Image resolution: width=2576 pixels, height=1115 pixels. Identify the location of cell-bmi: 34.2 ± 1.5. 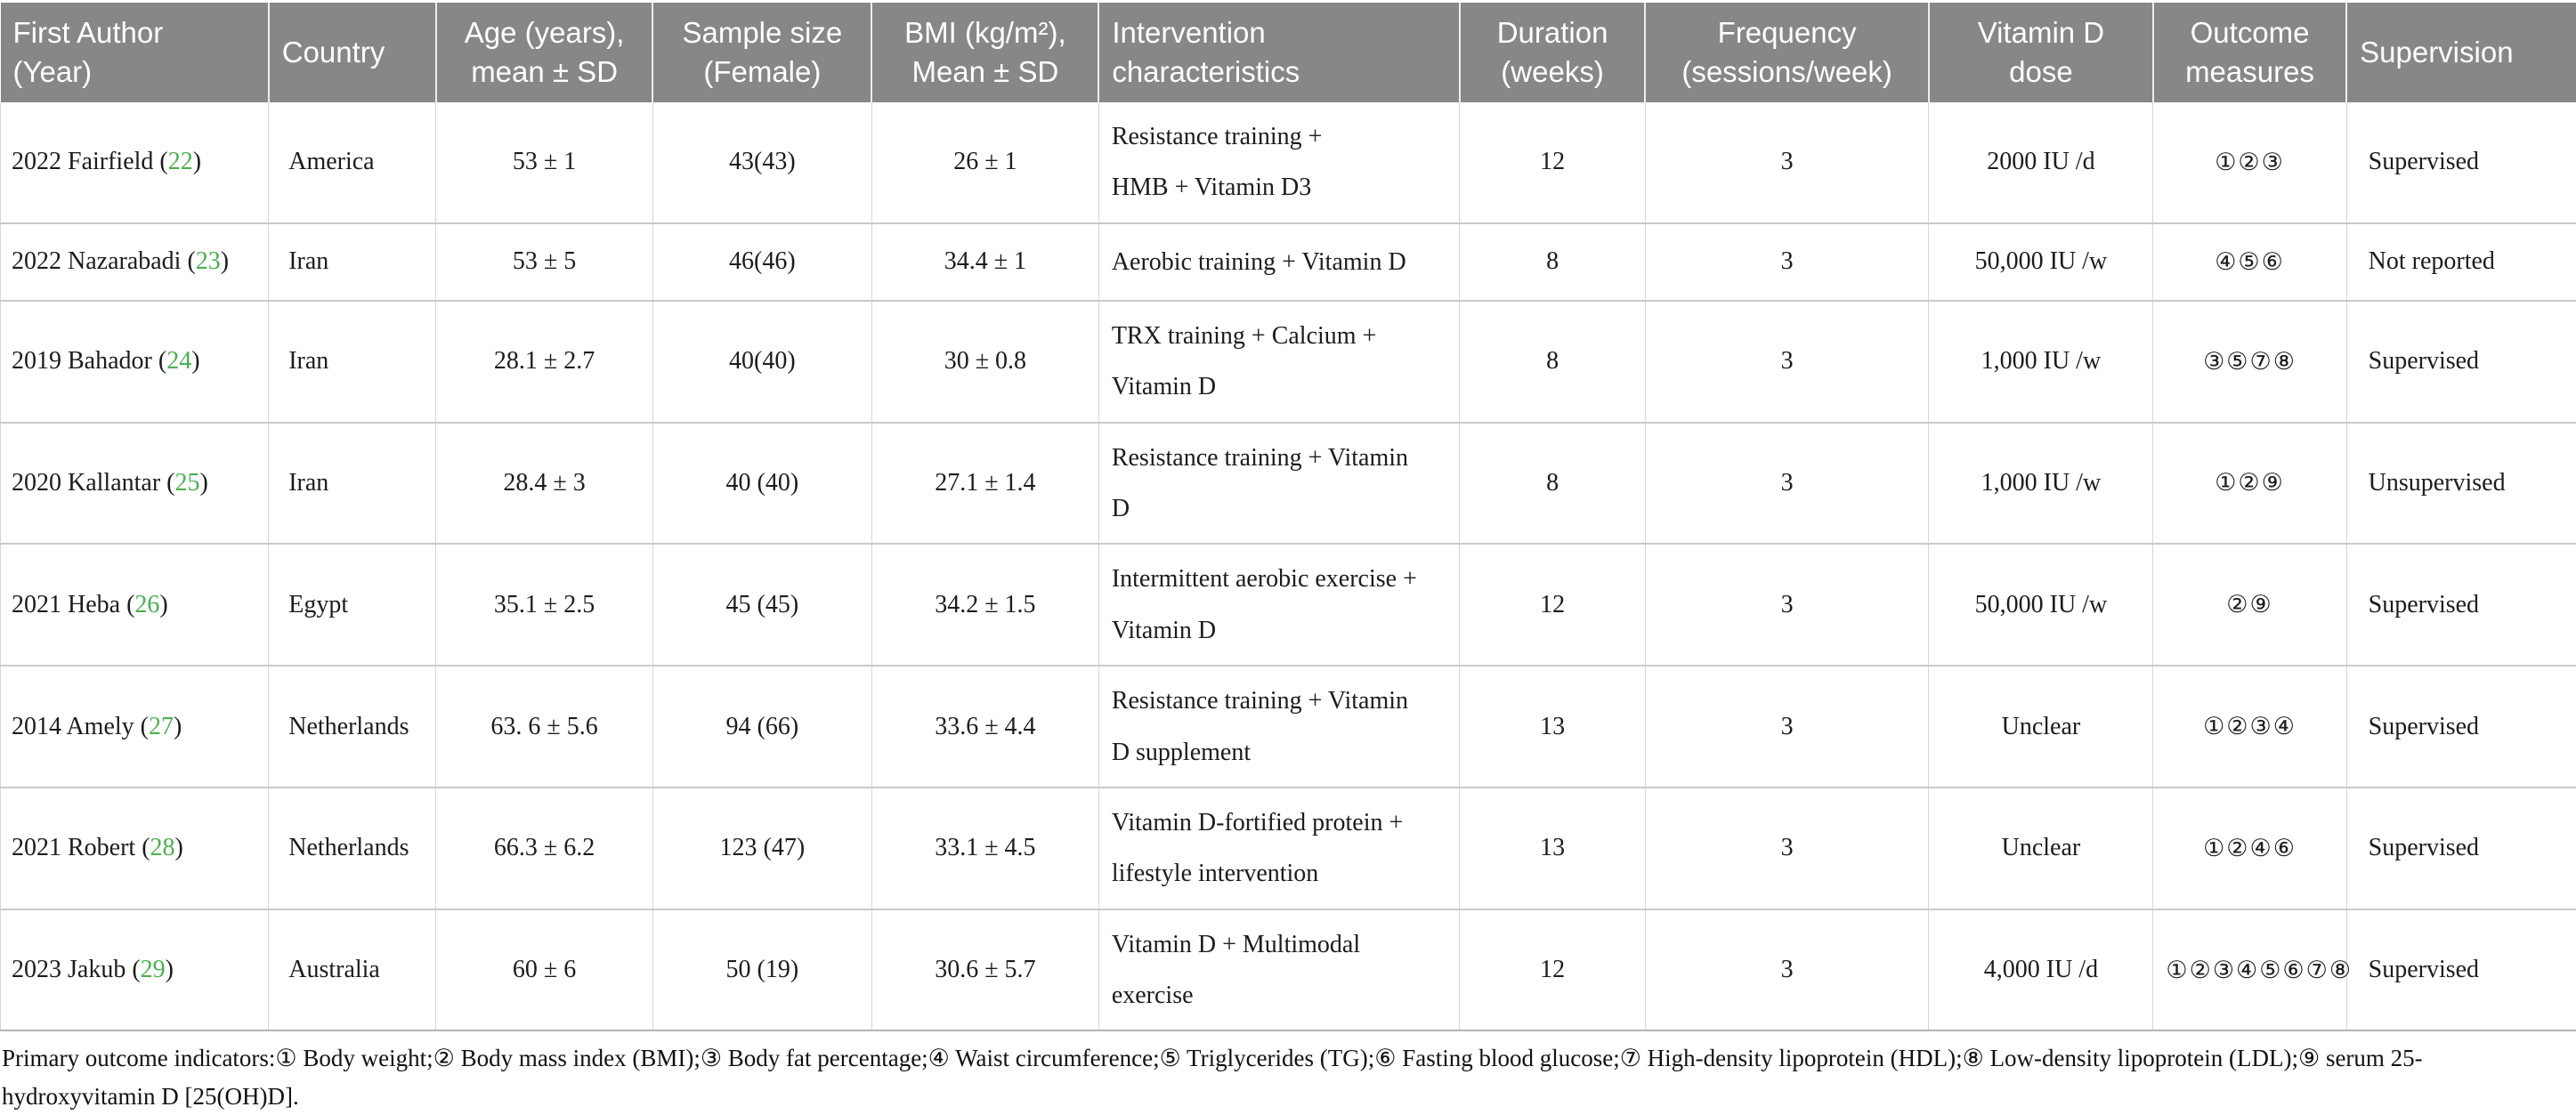
(984, 605).